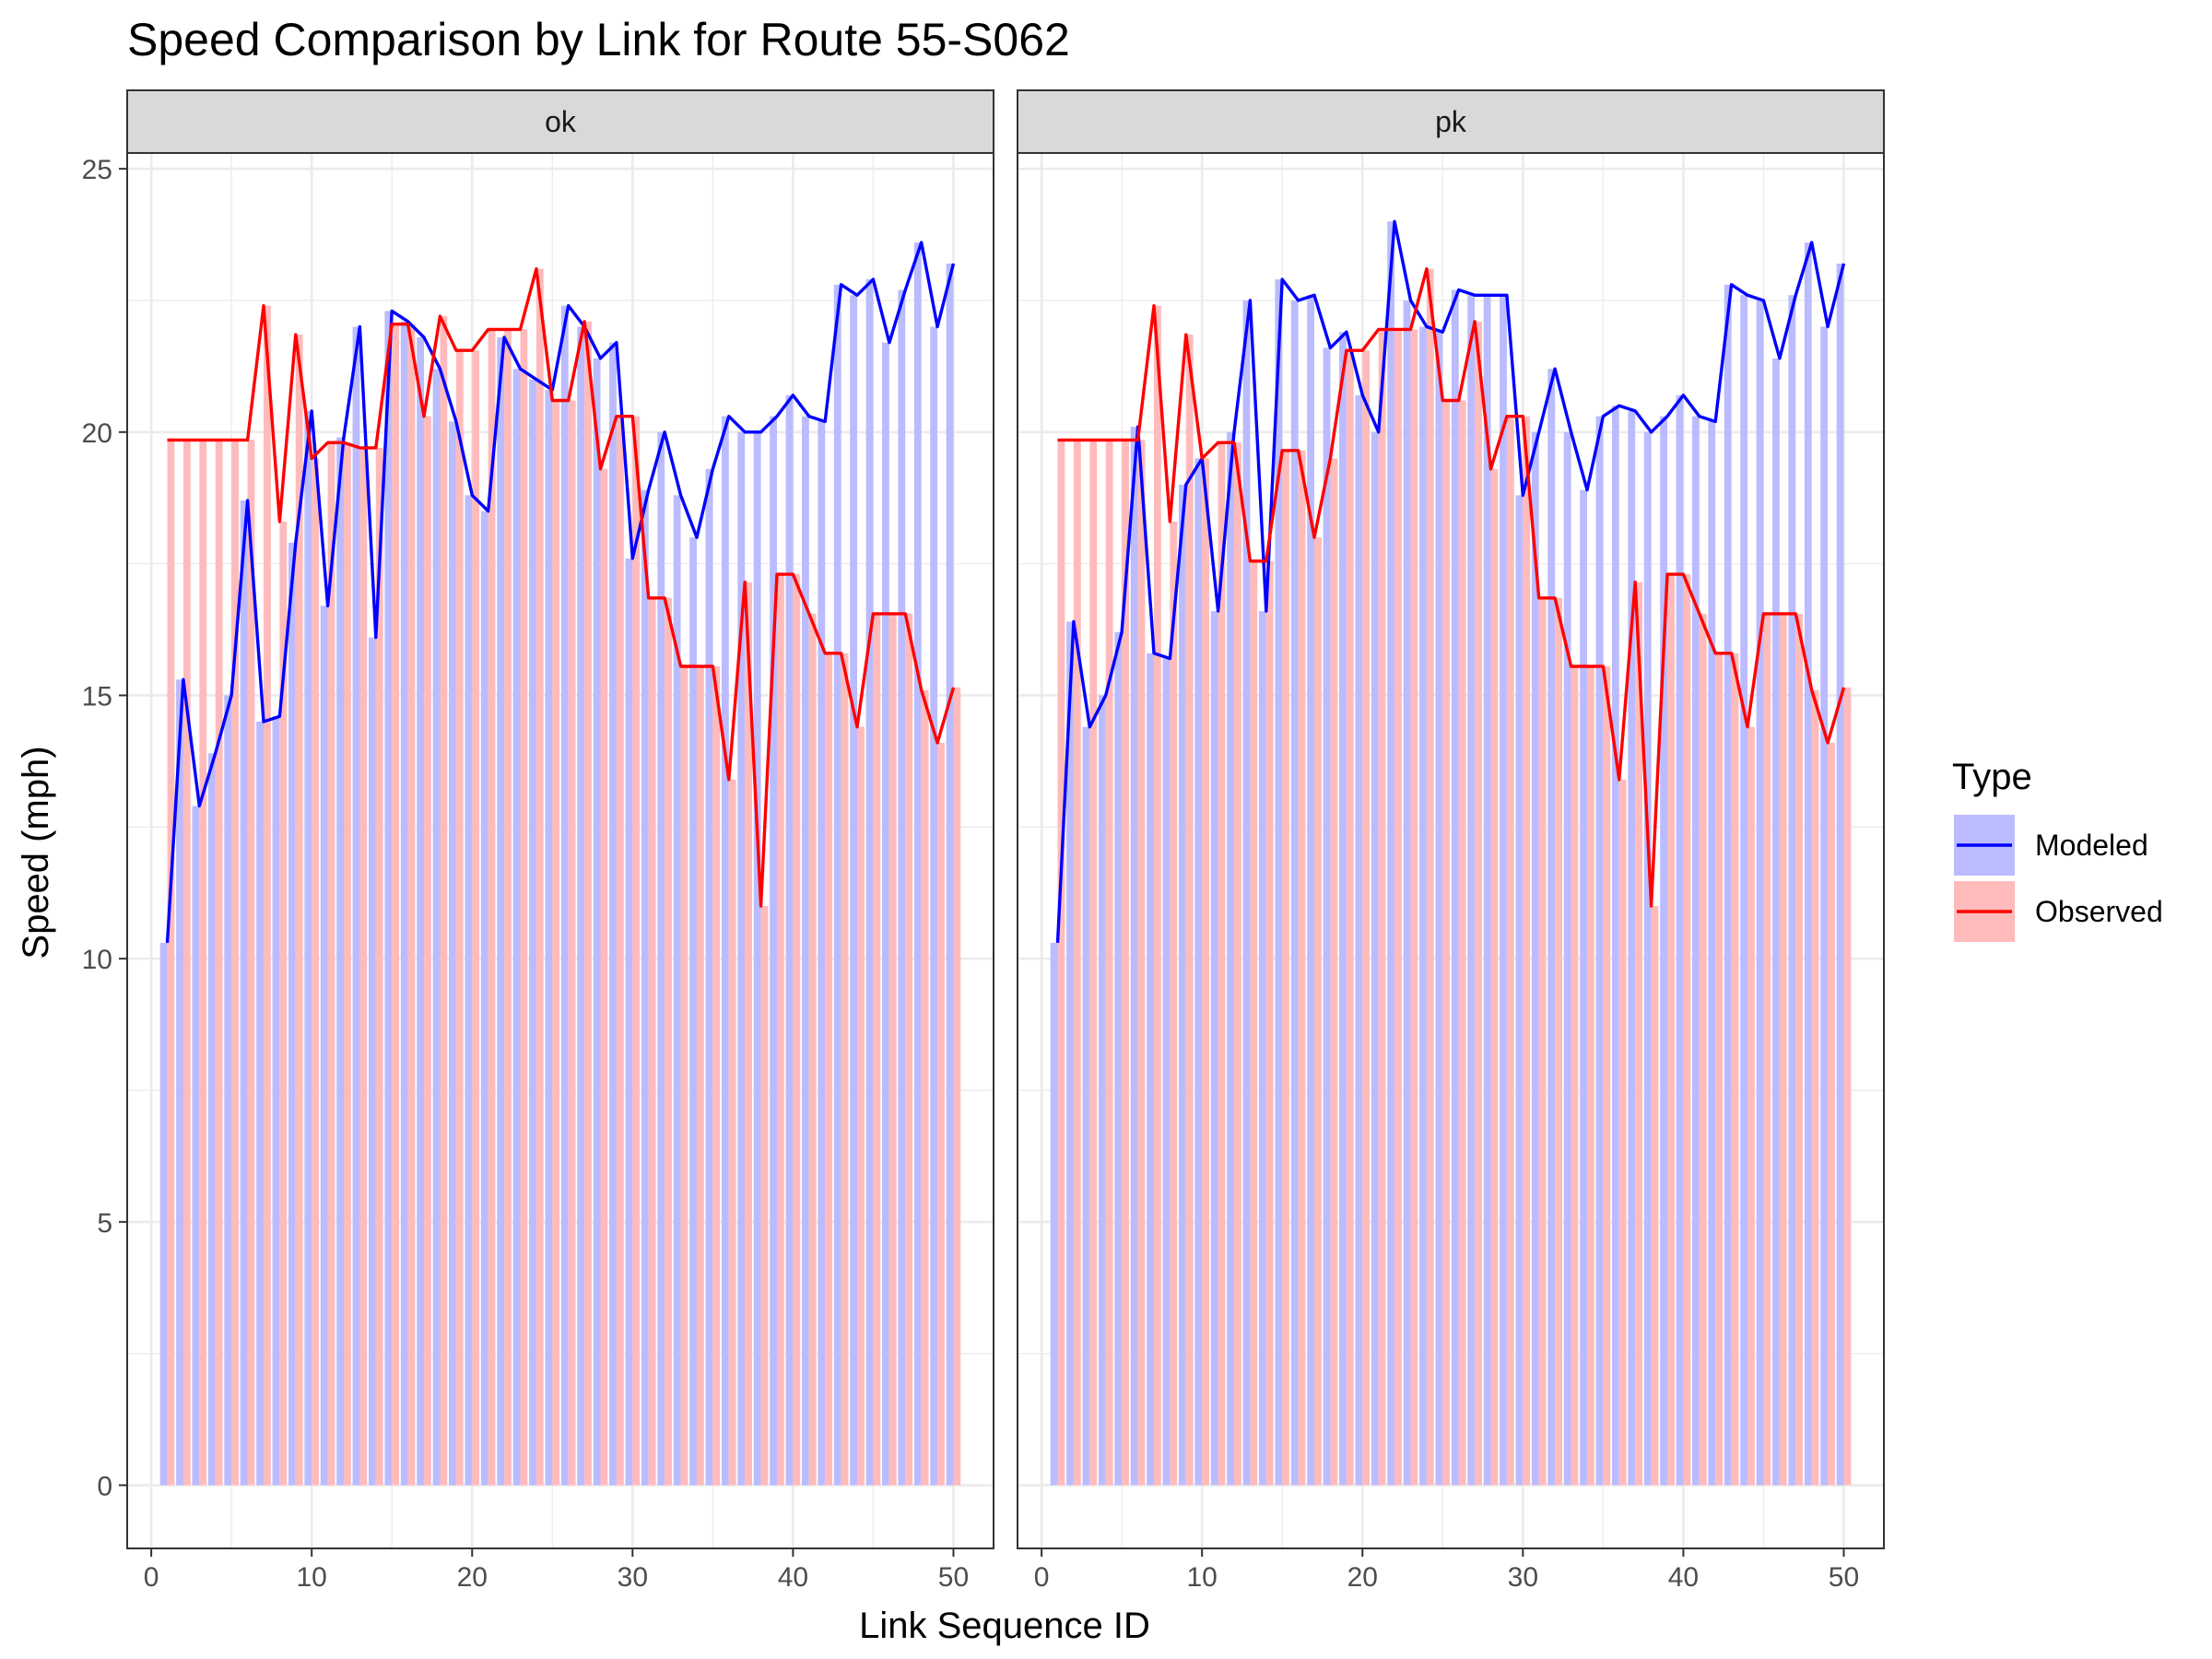 The width and height of the screenshot is (2212, 1659). I want to click on x-tick-label: 50, so click(1844, 1577).